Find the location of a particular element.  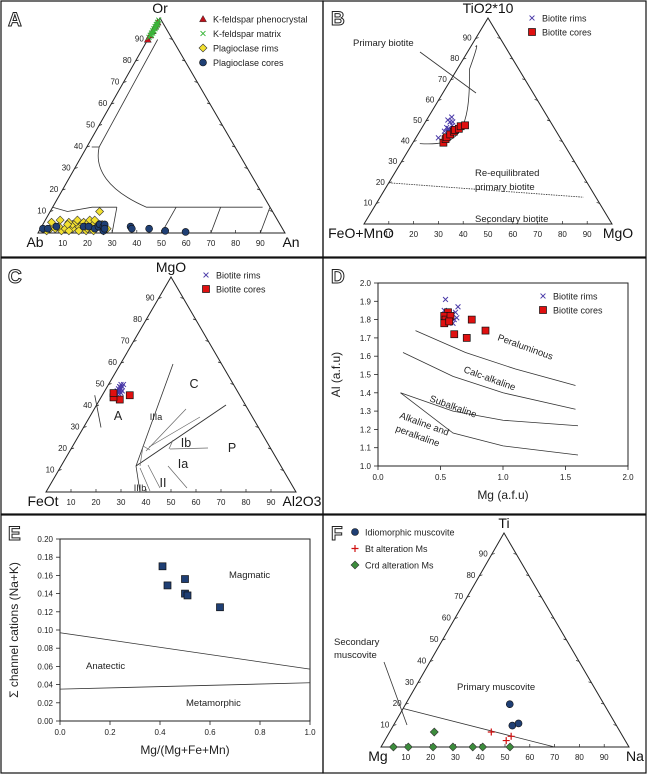

region-label: Subalkaline is located at coordinates (453, 406).